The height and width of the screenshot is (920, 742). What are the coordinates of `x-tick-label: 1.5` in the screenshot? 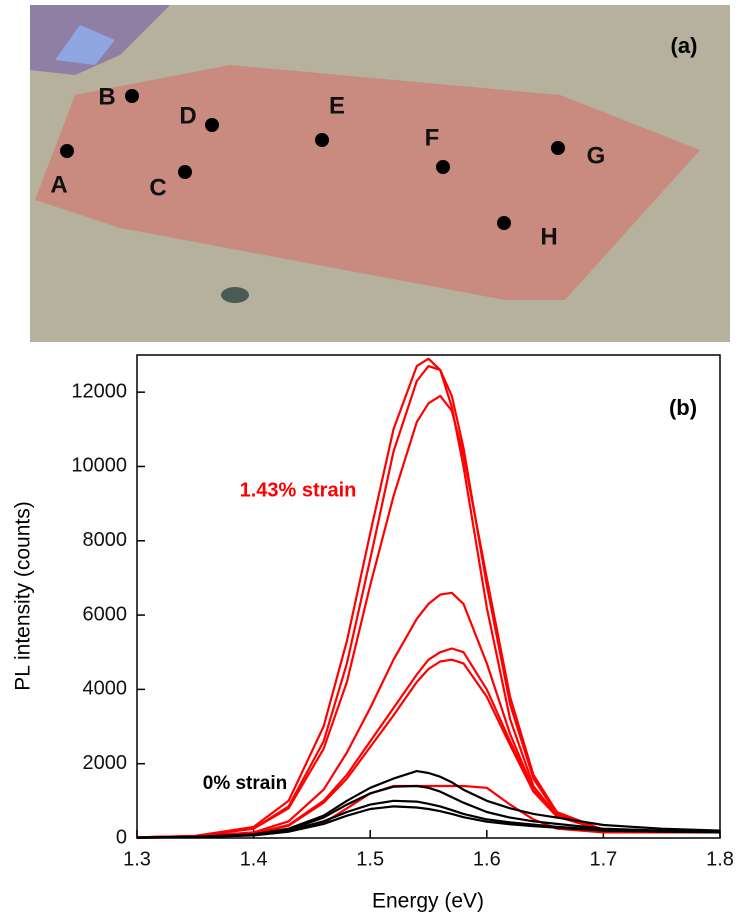 It's located at (370, 859).